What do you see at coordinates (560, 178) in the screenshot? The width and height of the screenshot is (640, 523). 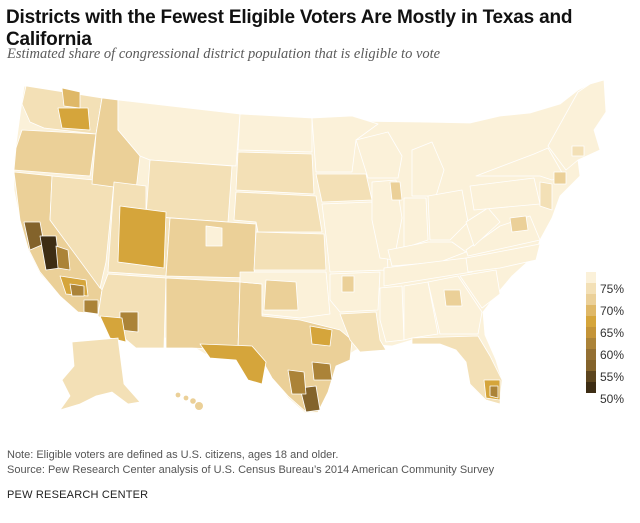 I see `district-ny-nyc` at bounding box center [560, 178].